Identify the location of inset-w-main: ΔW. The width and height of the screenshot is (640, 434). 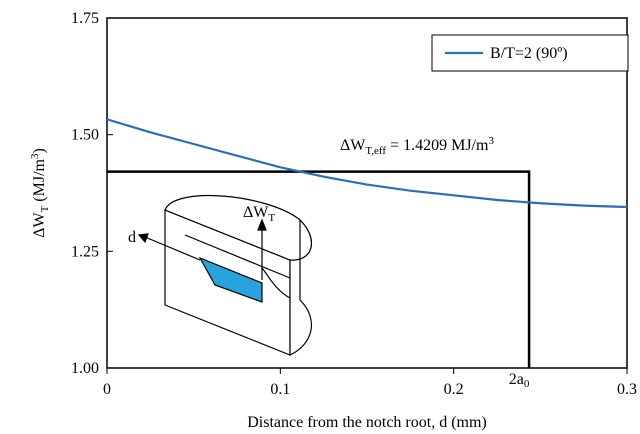
(256, 212).